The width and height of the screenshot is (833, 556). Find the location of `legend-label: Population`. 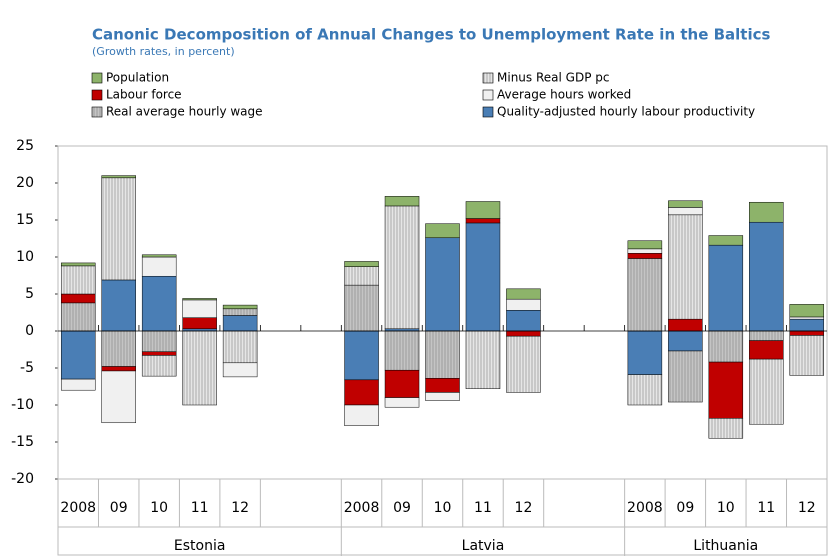

legend-label: Population is located at coordinates (137, 78).